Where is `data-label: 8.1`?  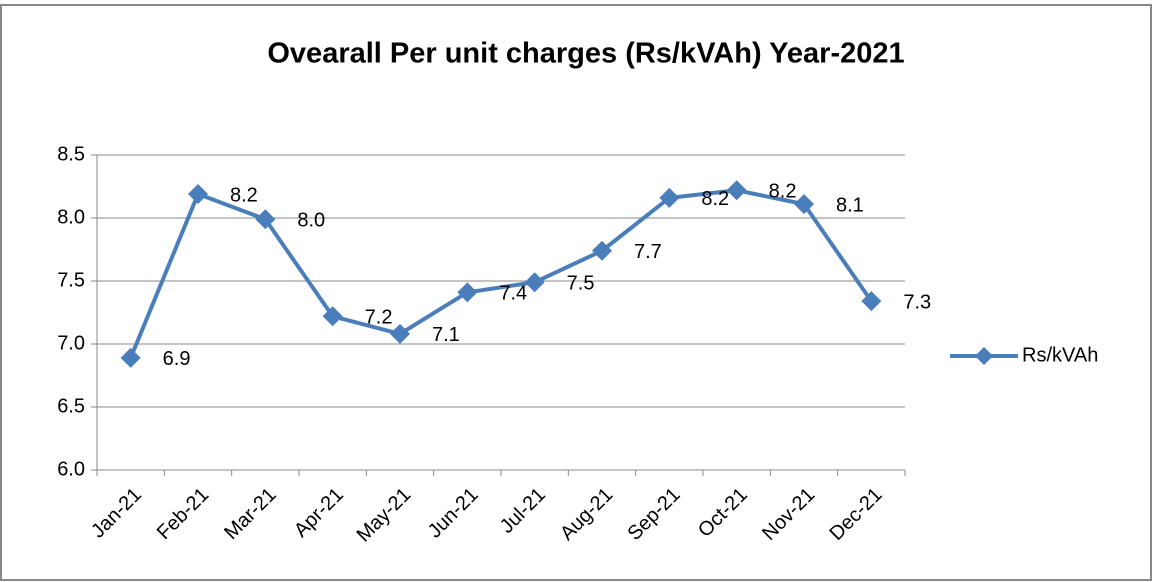
data-label: 8.1 is located at coordinates (850, 205).